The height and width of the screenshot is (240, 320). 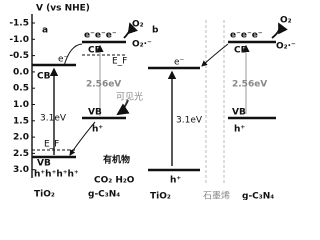 I want to click on panel-label: b, so click(x=155, y=31).